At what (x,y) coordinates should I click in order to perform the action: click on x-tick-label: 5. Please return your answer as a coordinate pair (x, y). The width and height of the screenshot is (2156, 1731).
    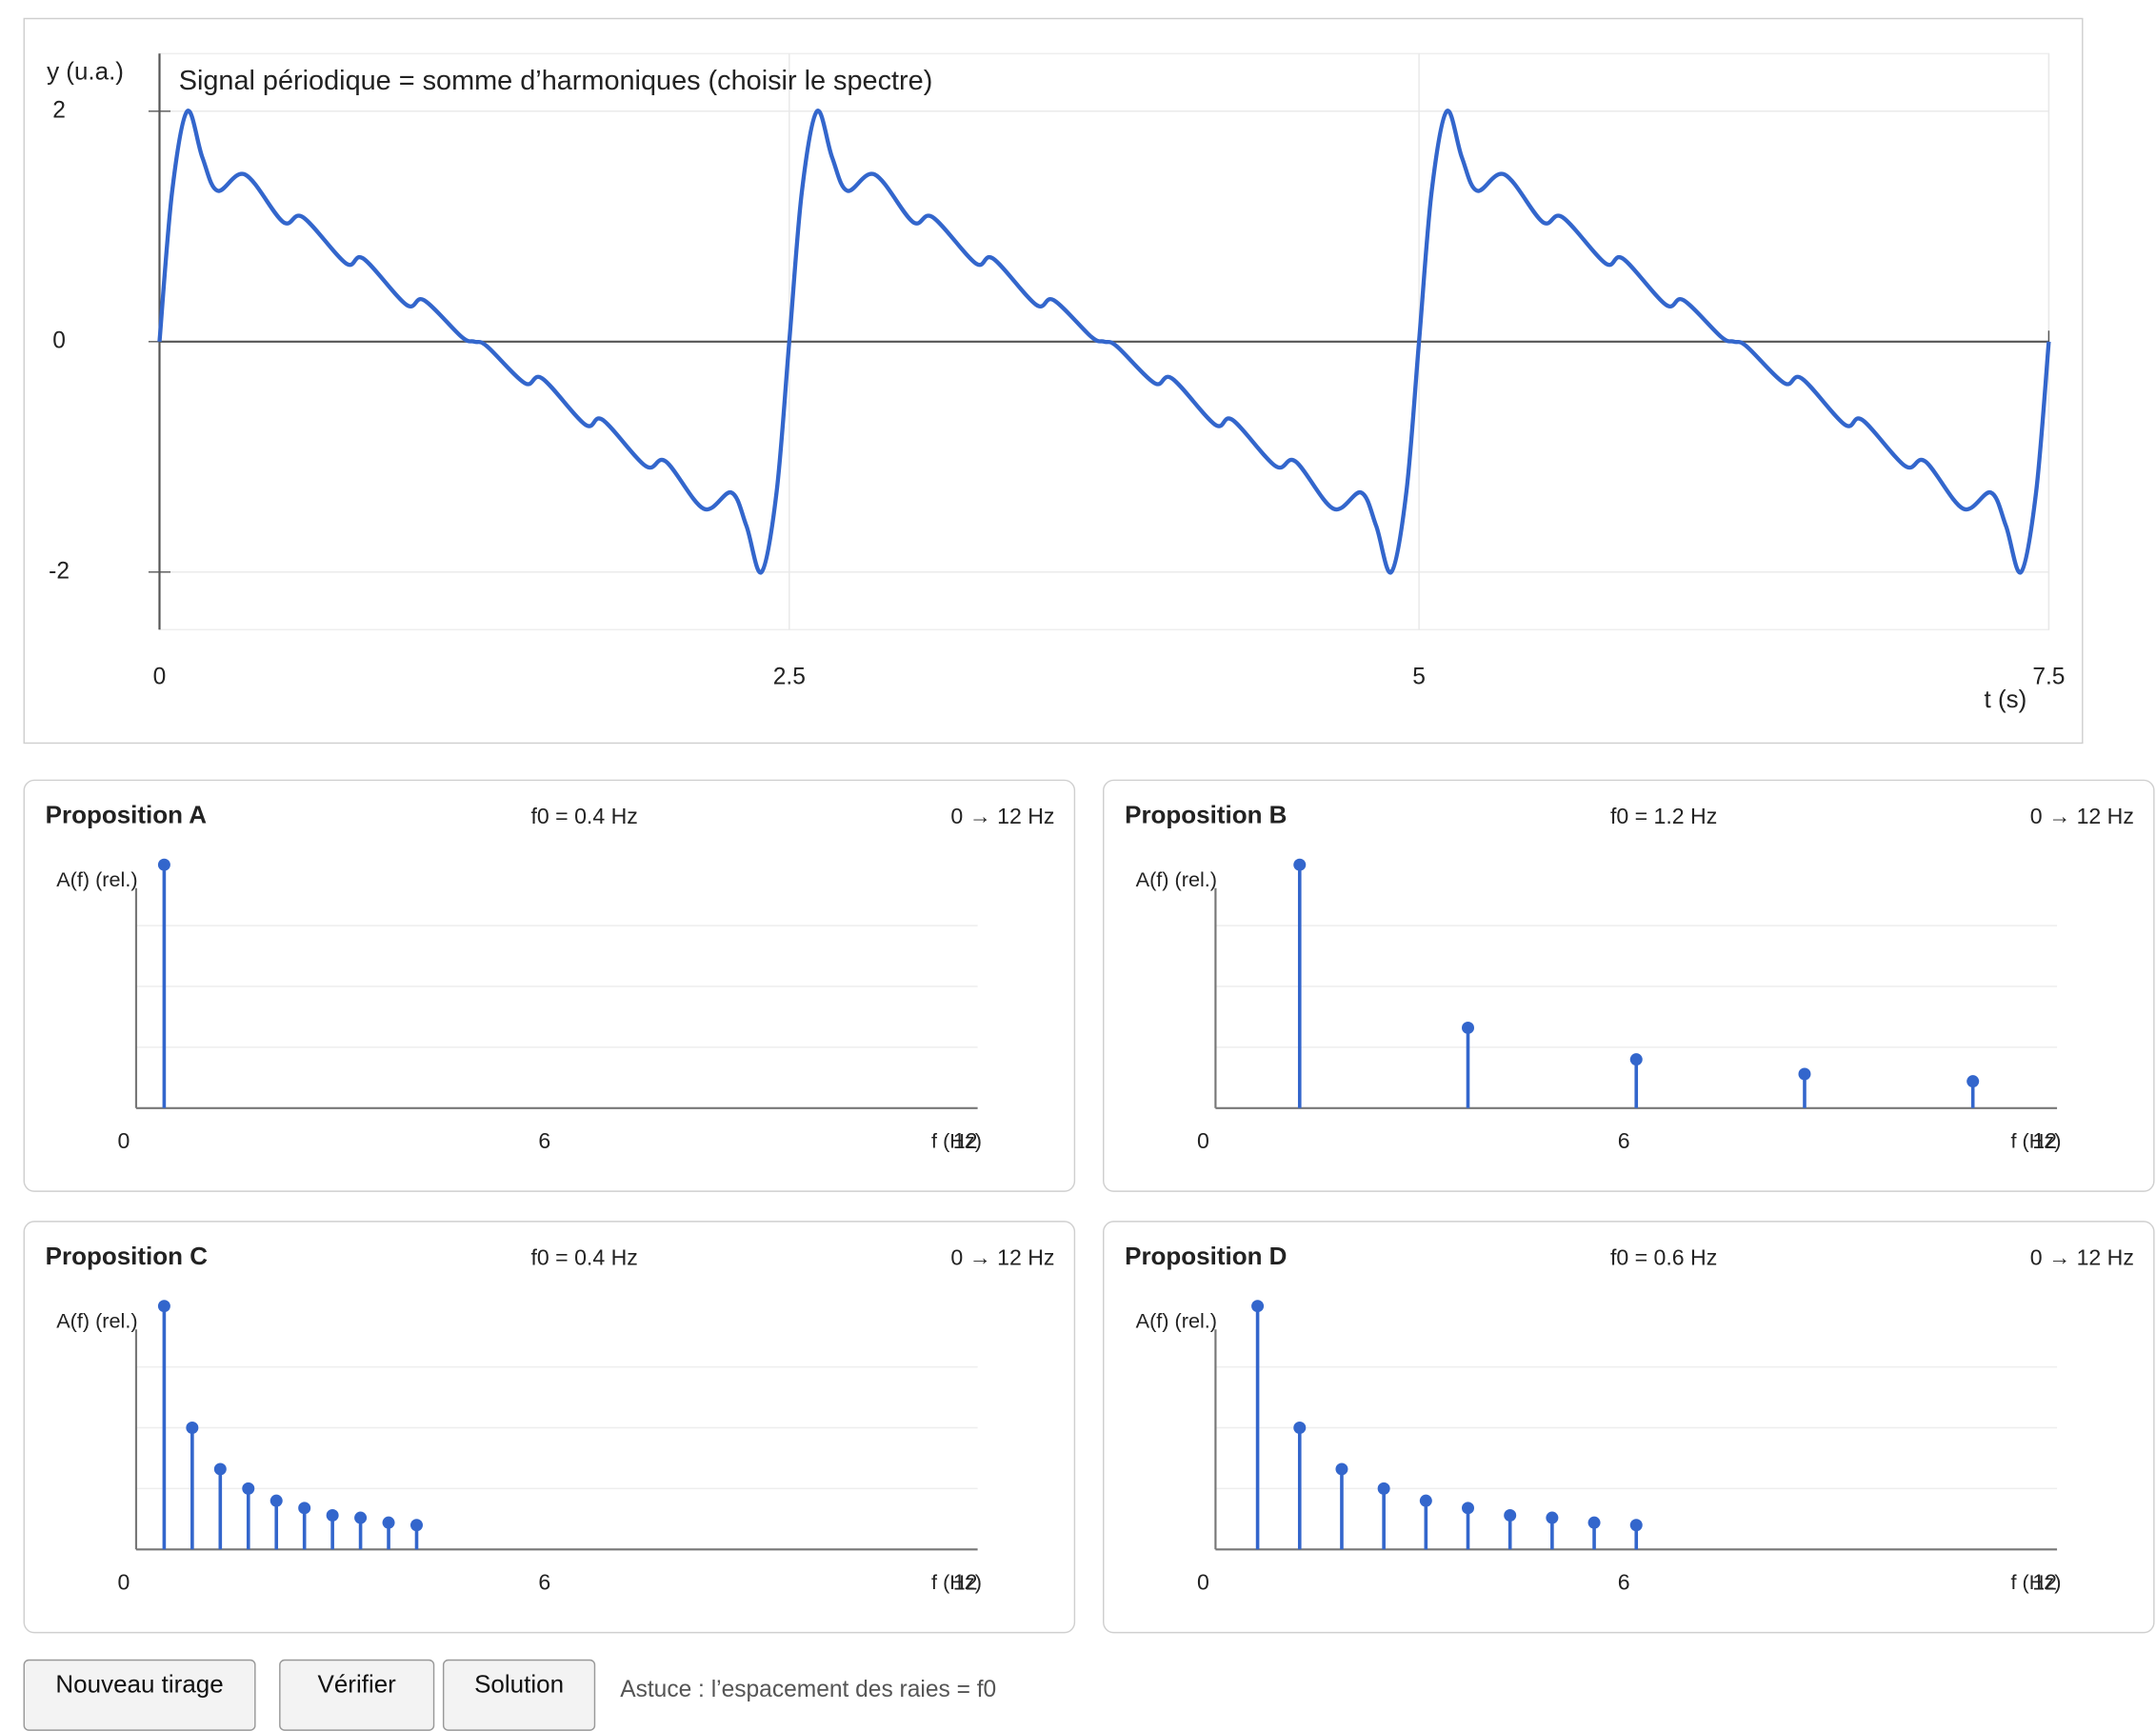
    Looking at the image, I should click on (1419, 676).